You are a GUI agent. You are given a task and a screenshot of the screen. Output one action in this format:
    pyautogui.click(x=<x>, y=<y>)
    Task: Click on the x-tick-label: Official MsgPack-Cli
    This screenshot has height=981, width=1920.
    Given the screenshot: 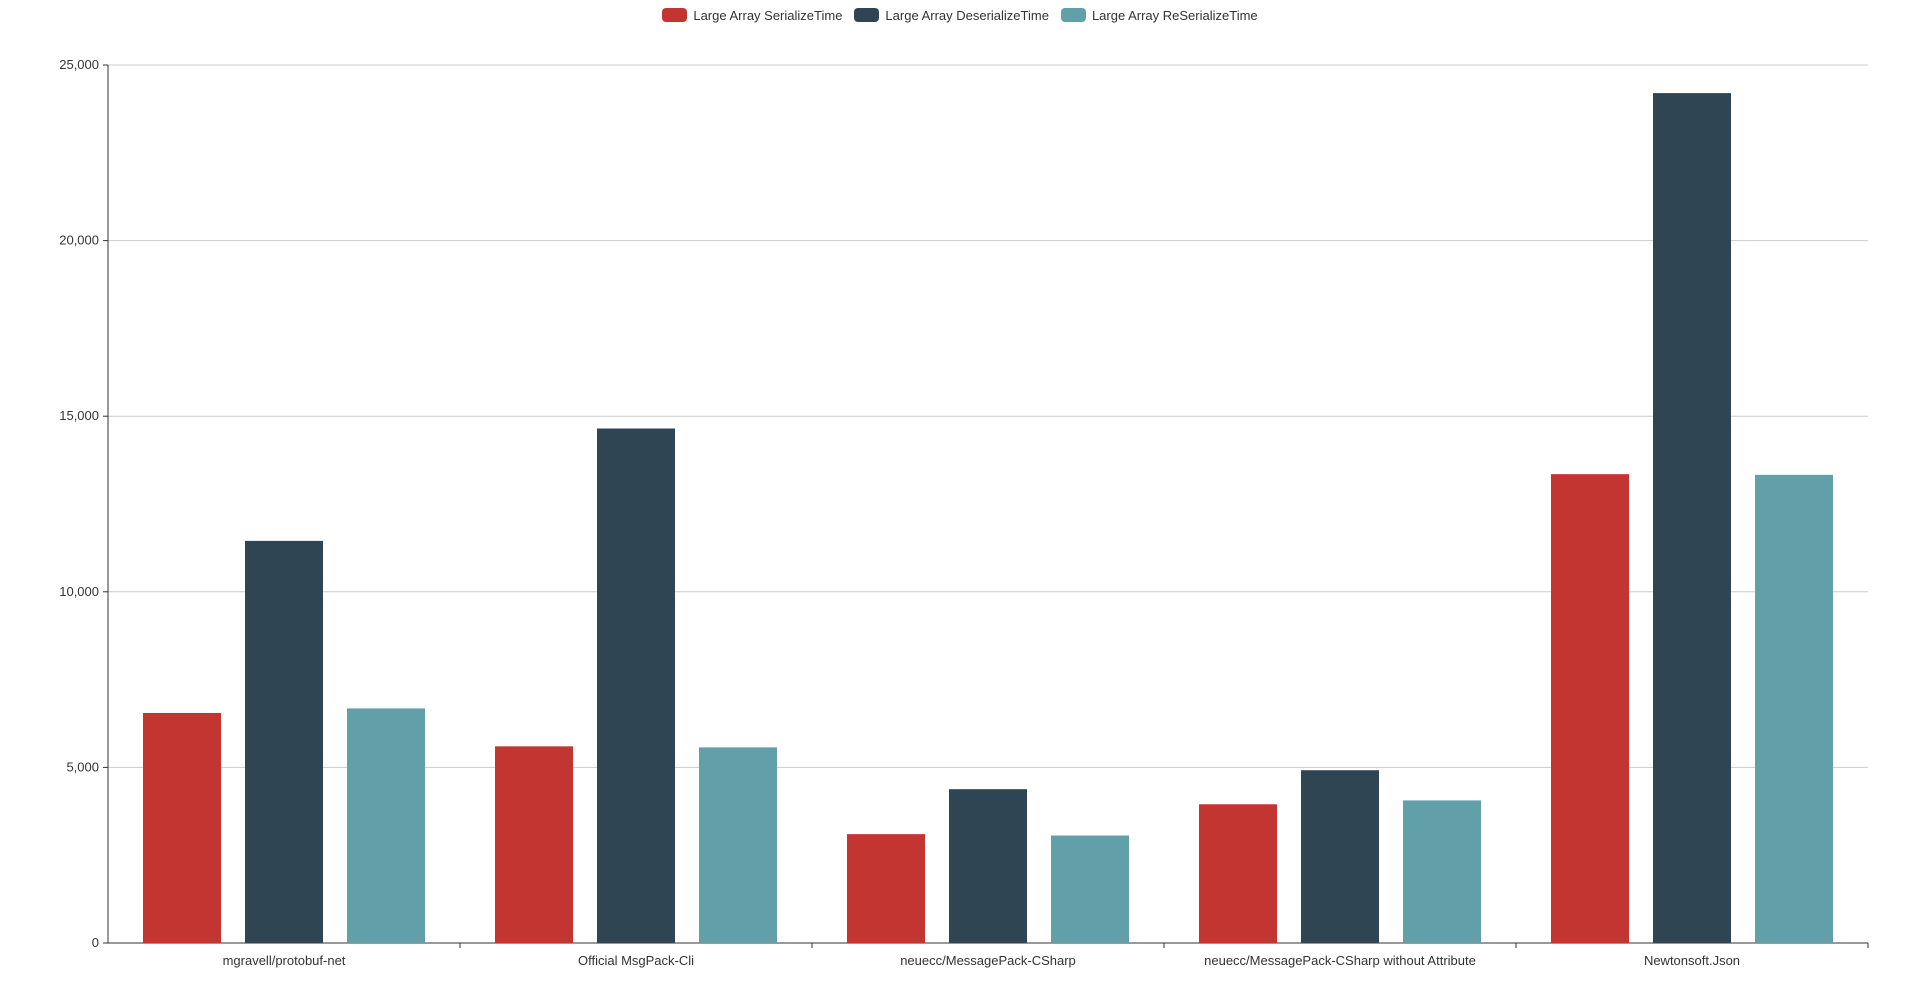 What is the action you would take?
    pyautogui.click(x=636, y=960)
    